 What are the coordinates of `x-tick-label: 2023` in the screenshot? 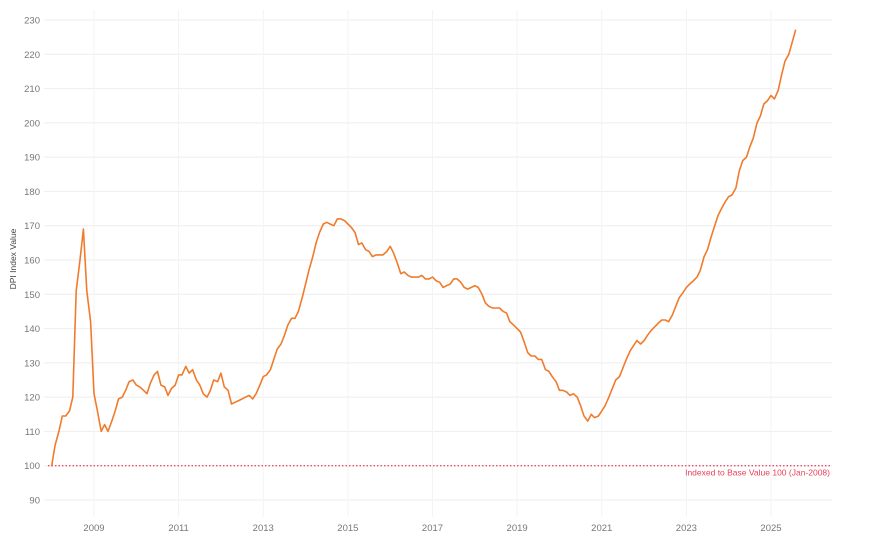 It's located at (686, 528).